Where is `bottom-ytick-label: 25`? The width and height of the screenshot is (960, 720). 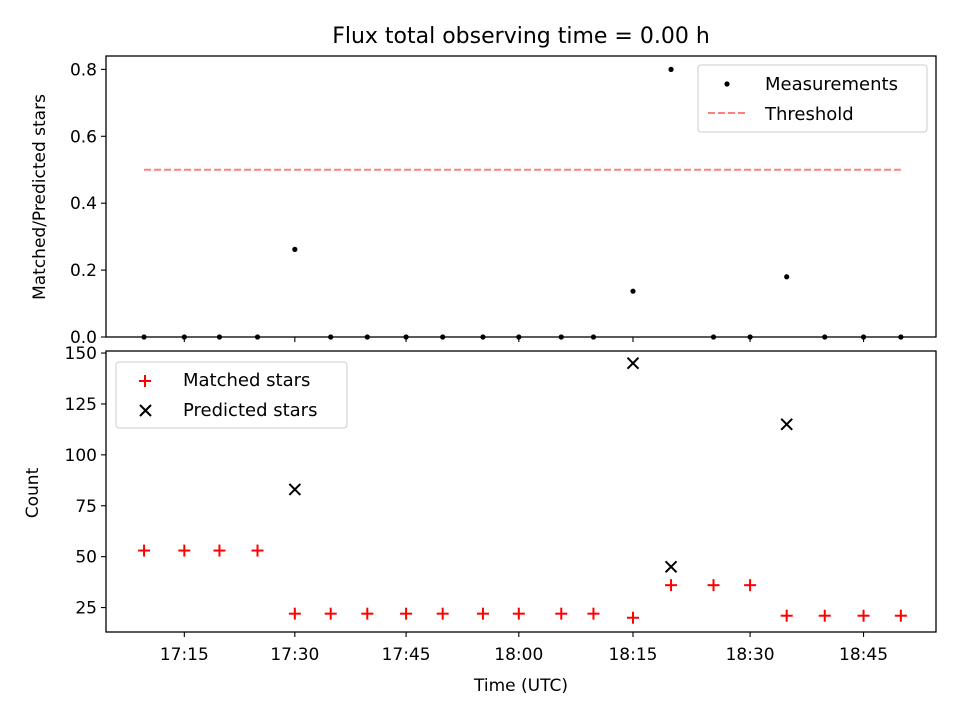
bottom-ytick-label: 25 is located at coordinates (86, 609).